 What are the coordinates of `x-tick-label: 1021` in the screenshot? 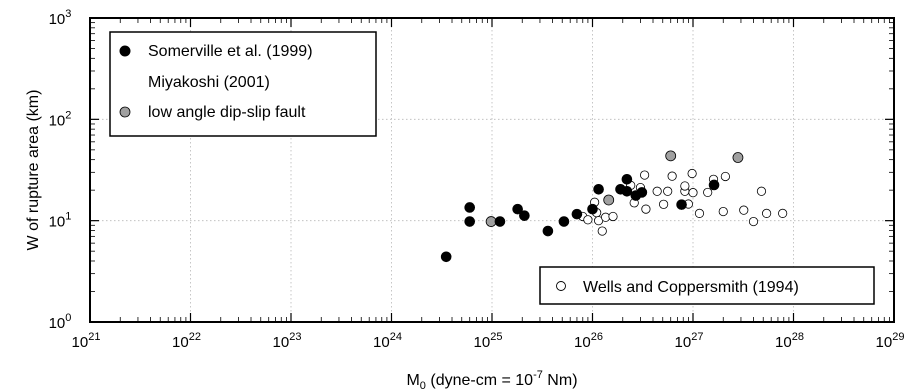 It's located at (86, 341).